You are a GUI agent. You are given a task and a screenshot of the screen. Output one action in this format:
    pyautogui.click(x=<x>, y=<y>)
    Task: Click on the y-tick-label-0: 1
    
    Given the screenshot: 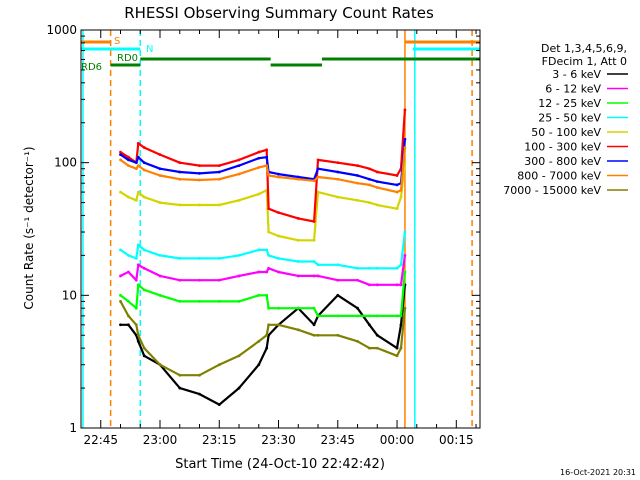 What is the action you would take?
    pyautogui.click(x=73, y=428)
    